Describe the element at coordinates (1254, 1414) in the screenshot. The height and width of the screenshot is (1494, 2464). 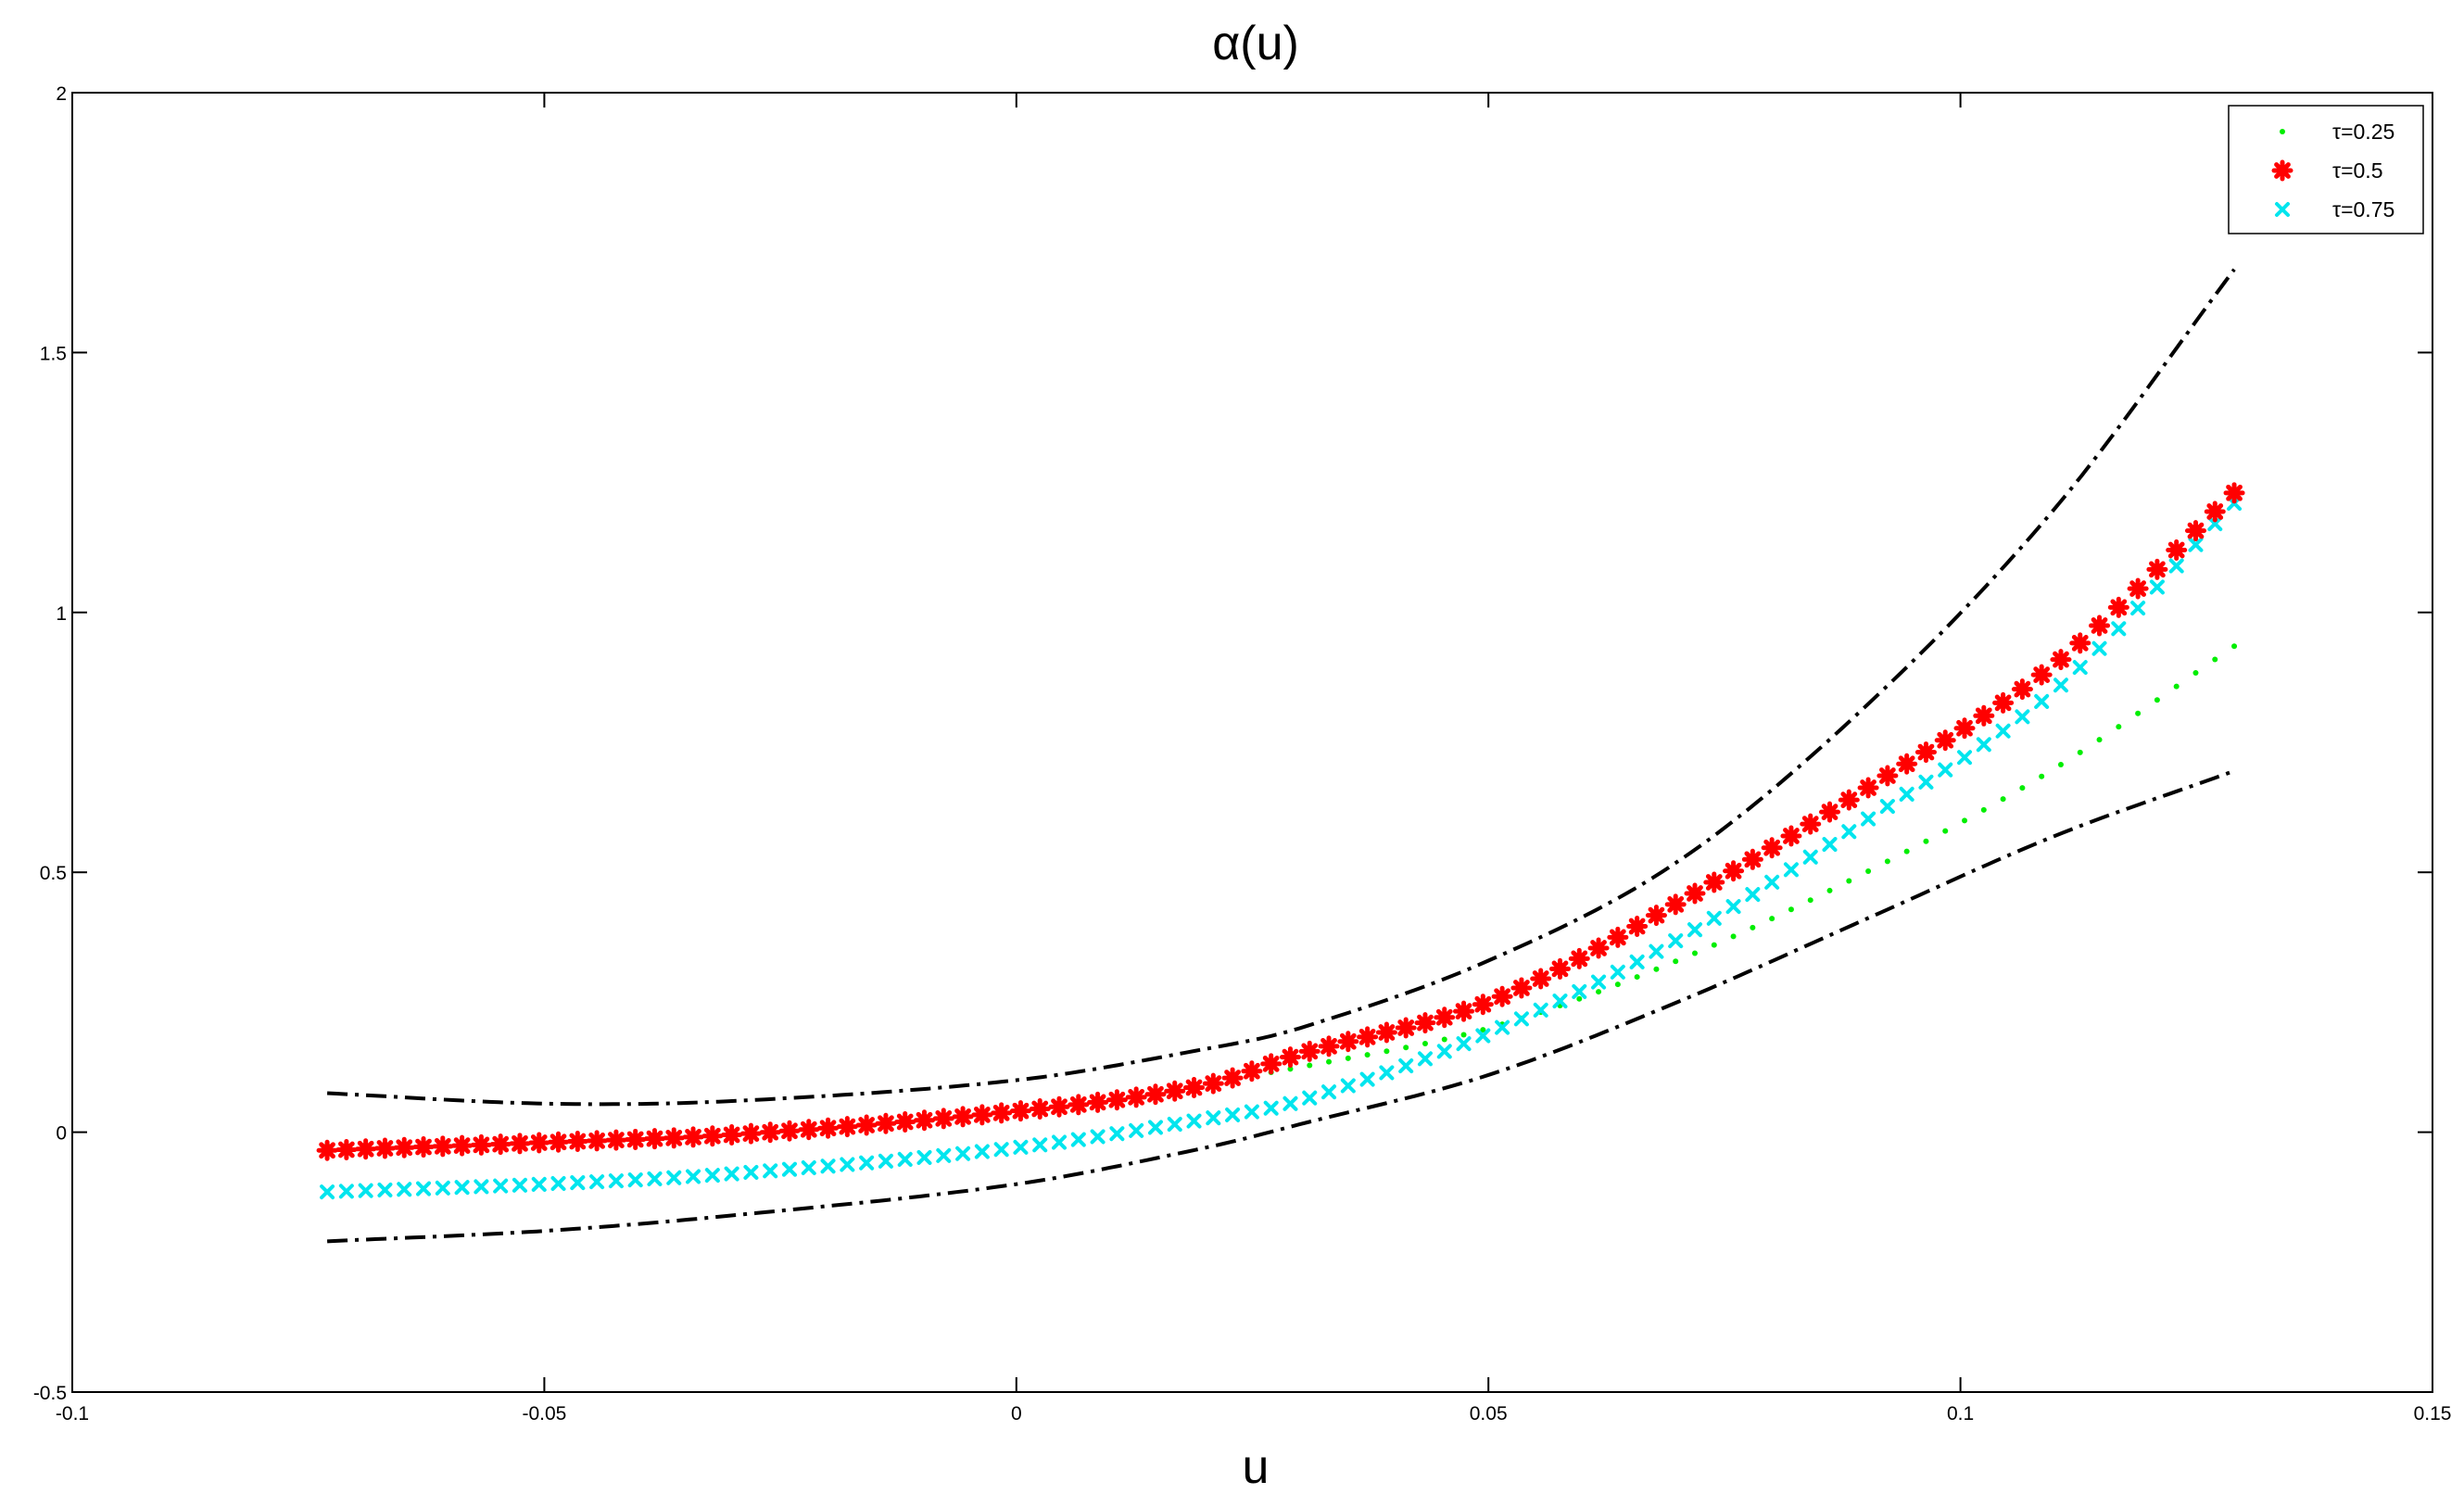
I see `x-tick-labels: -0.1 -0.05 0 0.05 0.1 0.15` at that location.